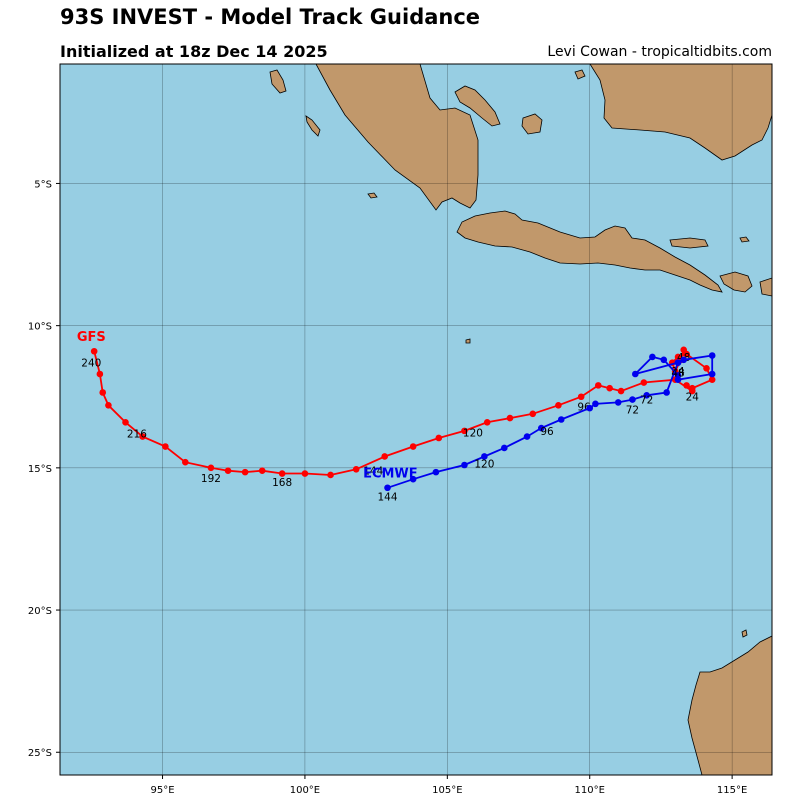 The height and width of the screenshot is (800, 800). What do you see at coordinates (693, 398) in the screenshot?
I see `ecmwf-hour-label: 24` at bounding box center [693, 398].